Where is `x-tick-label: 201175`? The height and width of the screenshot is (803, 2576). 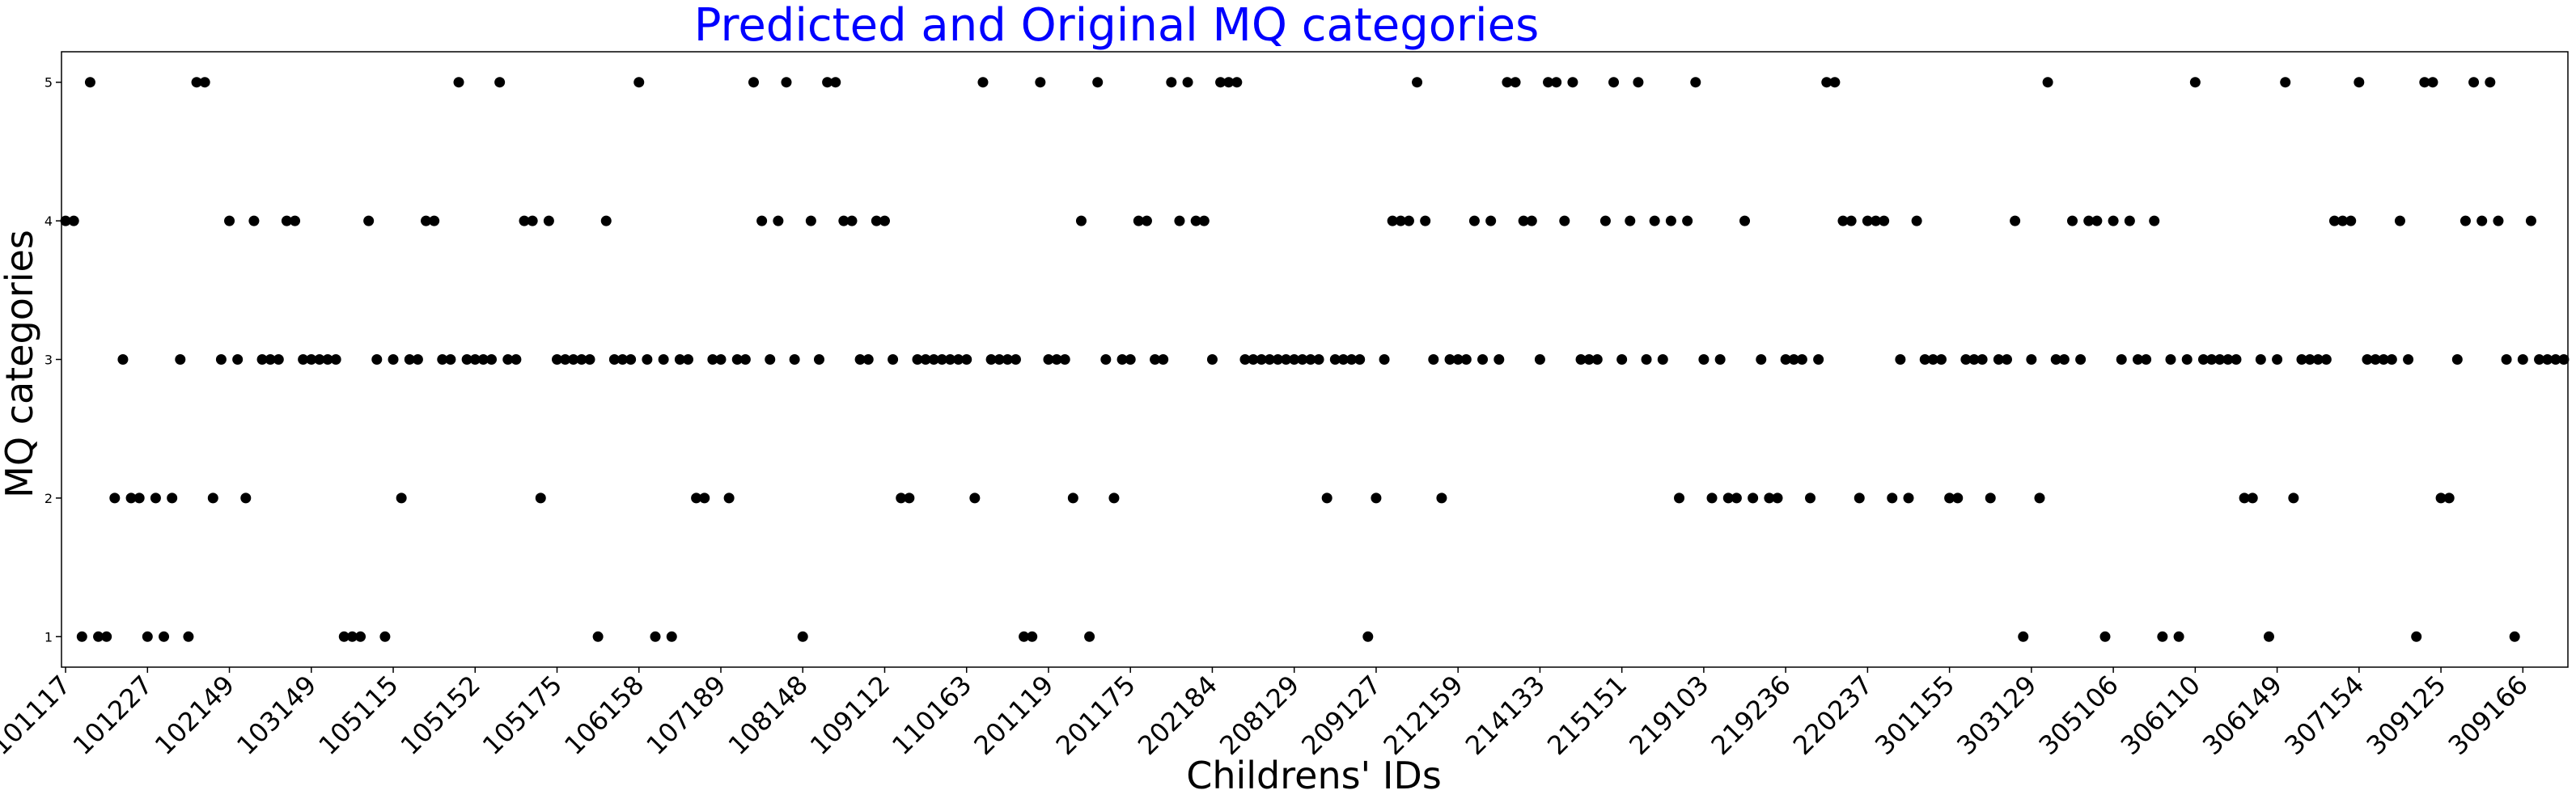
x-tick-label: 201175 is located at coordinates (1096, 715).